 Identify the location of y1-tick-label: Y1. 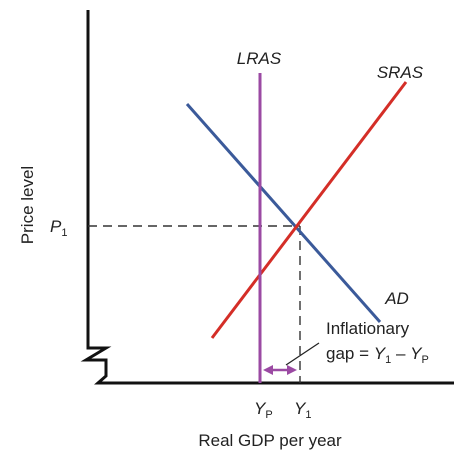
(302, 410).